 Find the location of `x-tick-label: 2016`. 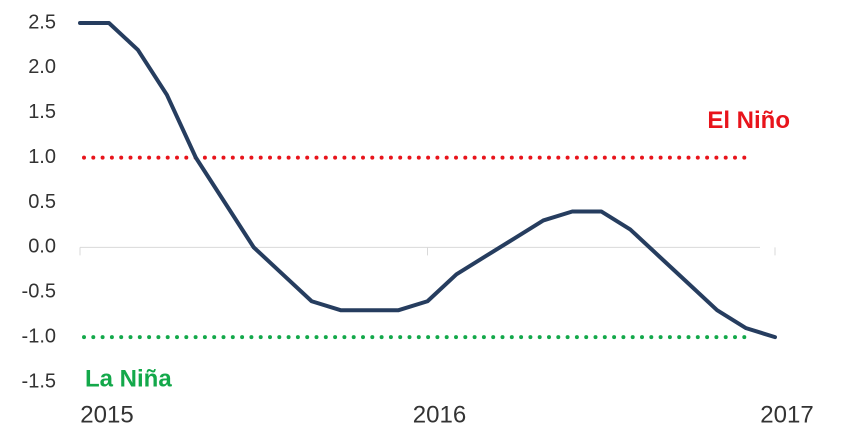

x-tick-label: 2016 is located at coordinates (439, 414).